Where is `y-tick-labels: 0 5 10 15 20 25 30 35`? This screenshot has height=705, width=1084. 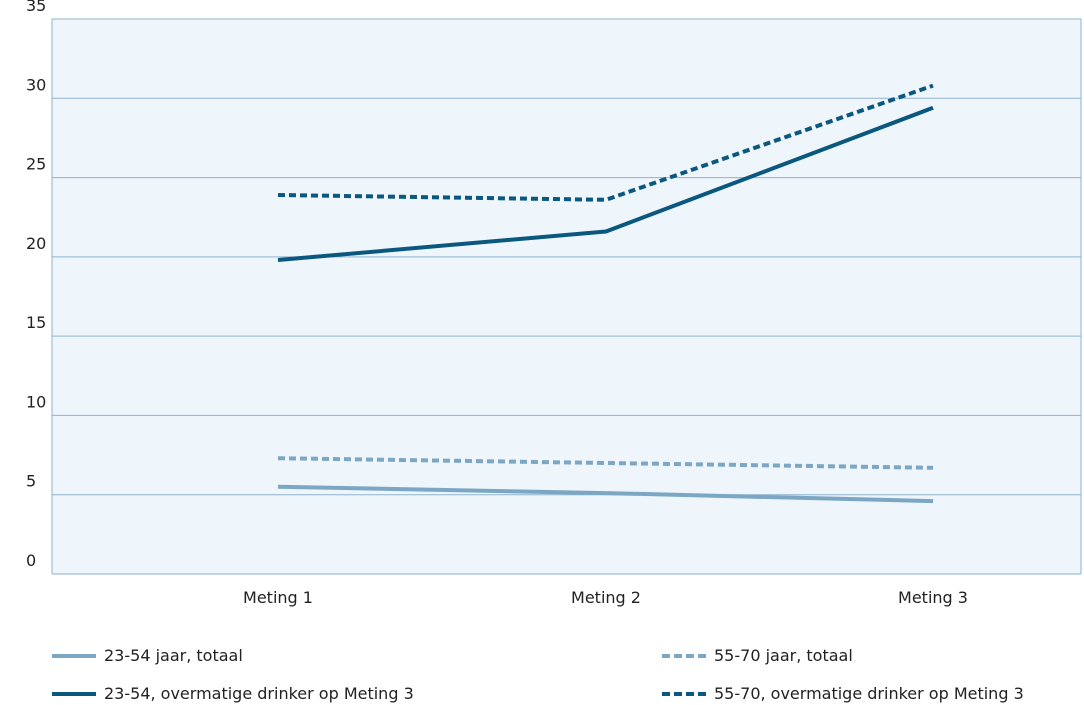 y-tick-labels: 0 5 10 15 20 25 30 35 is located at coordinates (36, 285).